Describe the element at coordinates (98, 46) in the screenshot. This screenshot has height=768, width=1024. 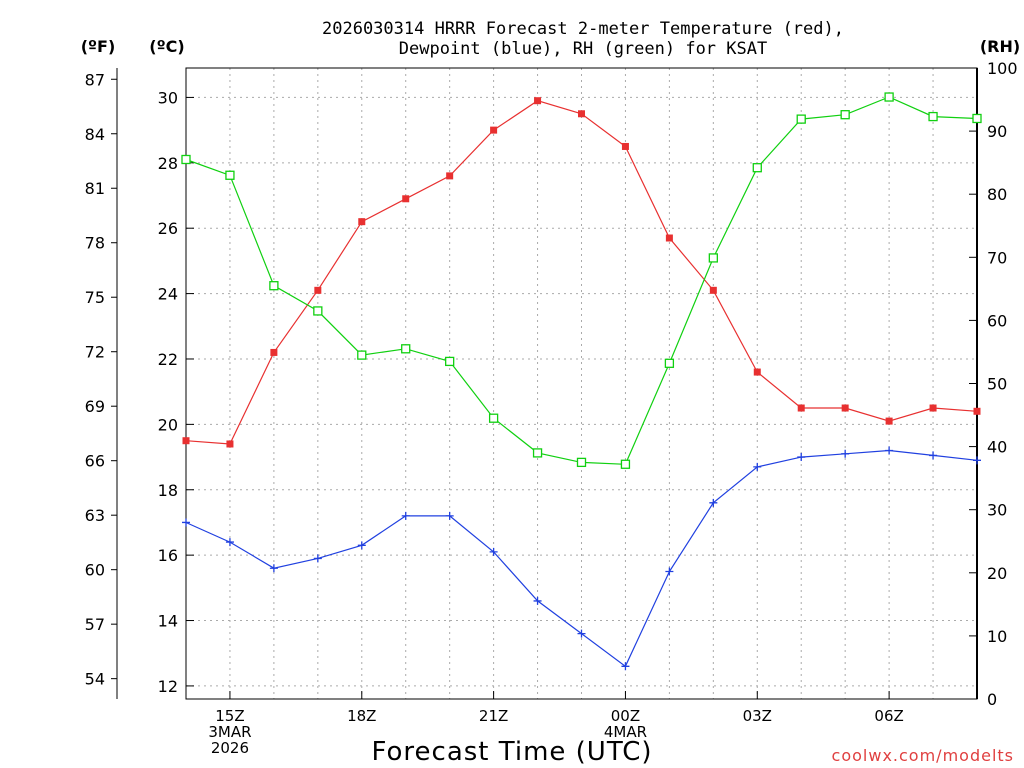
I see `fahrenheit-unit-label: (ºF)` at that location.